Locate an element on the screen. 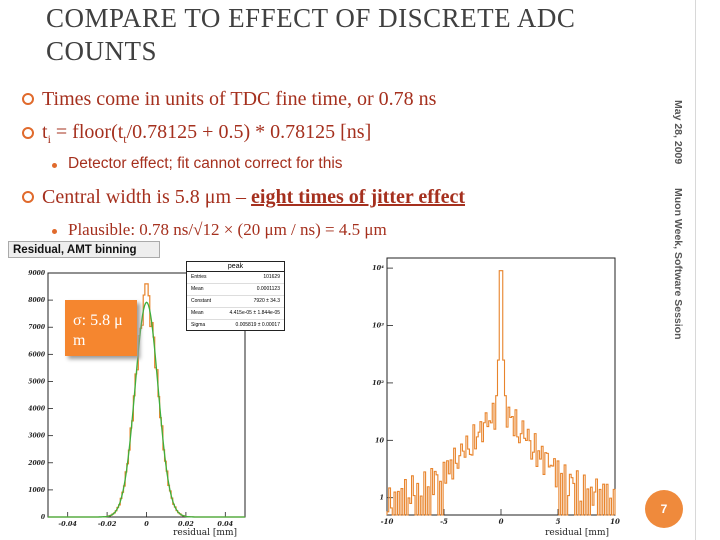  x-tick-label: -5 is located at coordinates (444, 521).